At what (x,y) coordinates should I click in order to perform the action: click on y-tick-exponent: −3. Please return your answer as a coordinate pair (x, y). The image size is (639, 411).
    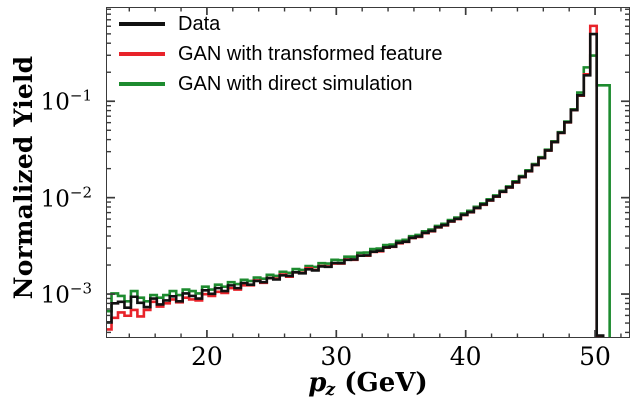
    Looking at the image, I should click on (80, 288).